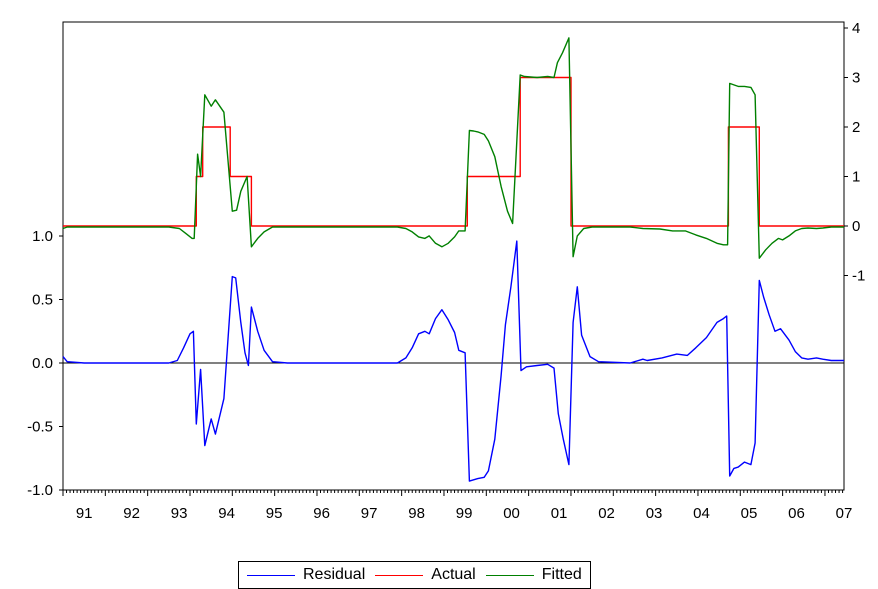 The height and width of the screenshot is (589, 878). What do you see at coordinates (425, 575) in the screenshot?
I see `legend-item-actual: Actual` at bounding box center [425, 575].